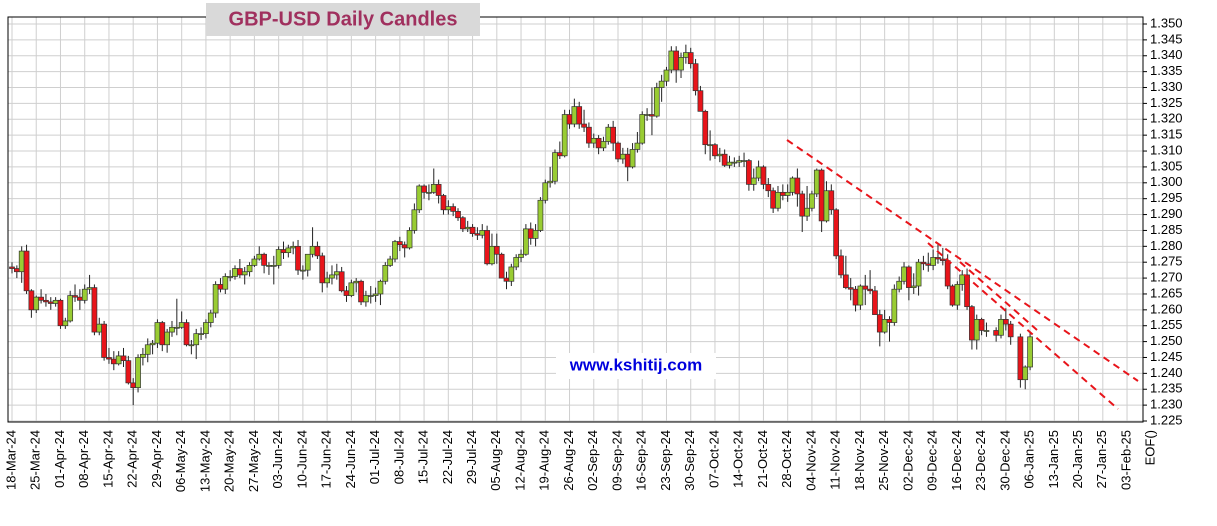 The height and width of the screenshot is (526, 1217). I want to click on chart-title: GBP-USD Daily Candles, so click(343, 19).